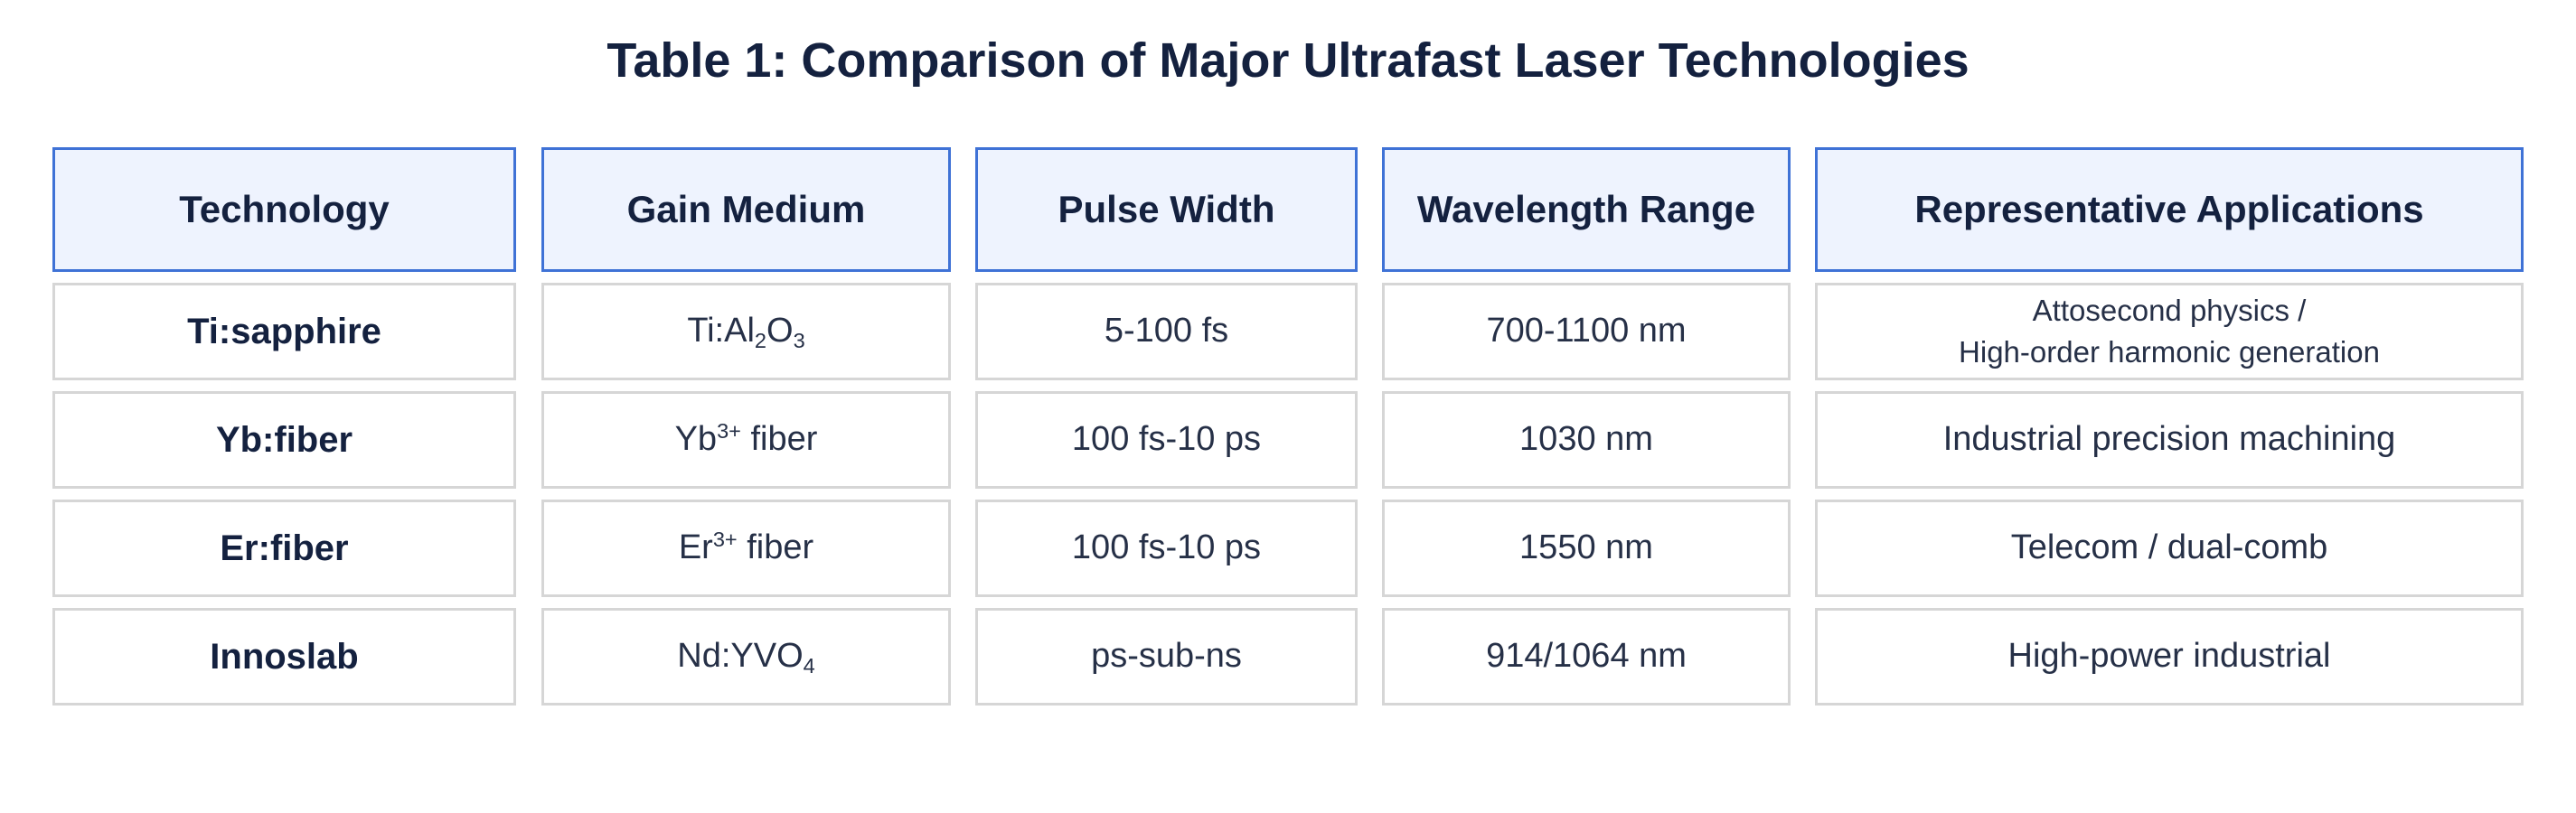 The image size is (2576, 813). What do you see at coordinates (2169, 209) in the screenshot?
I see `column-header-applications: Representative Applications` at bounding box center [2169, 209].